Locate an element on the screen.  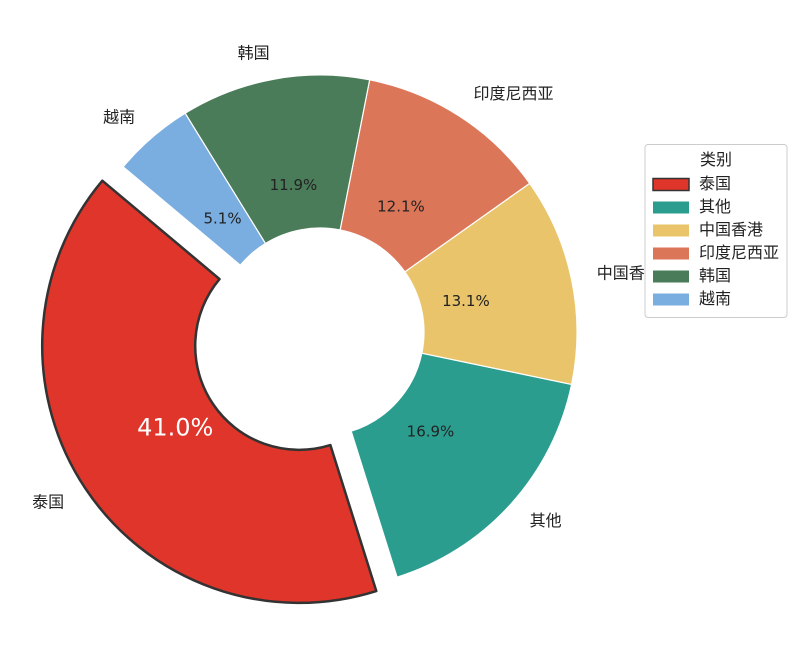
category-label: 印度尼西亚 is located at coordinates (514, 93).